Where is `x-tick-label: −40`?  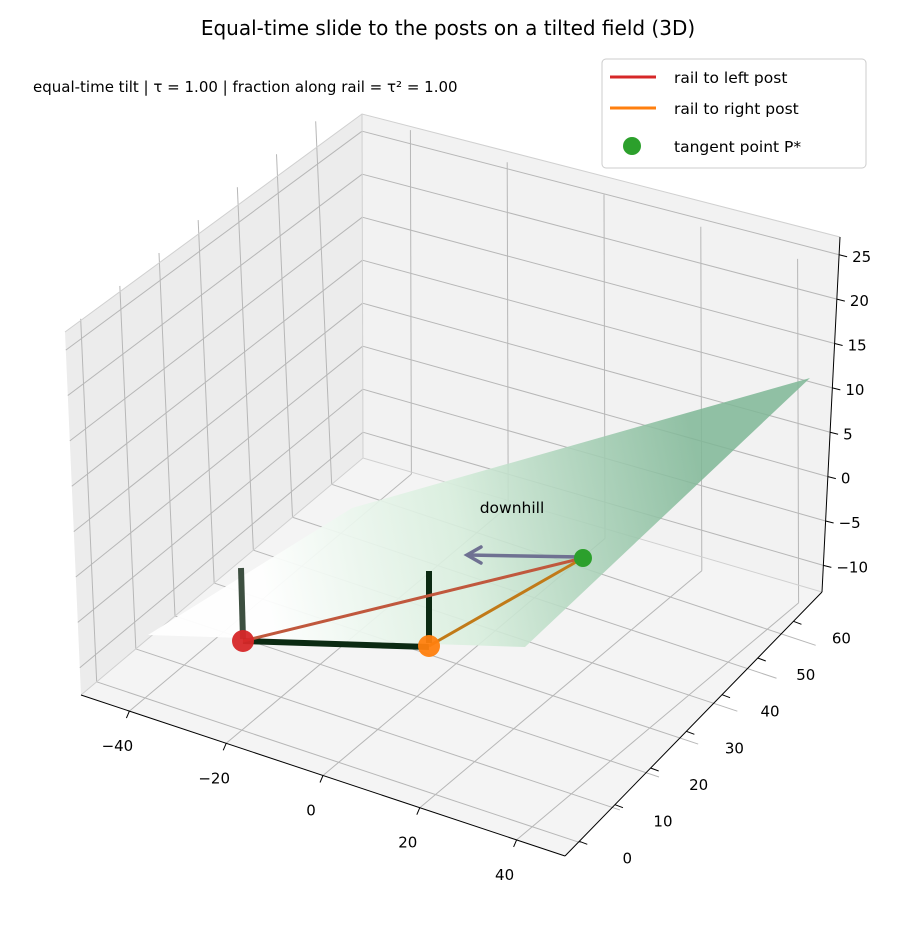 x-tick-label: −40 is located at coordinates (118, 746).